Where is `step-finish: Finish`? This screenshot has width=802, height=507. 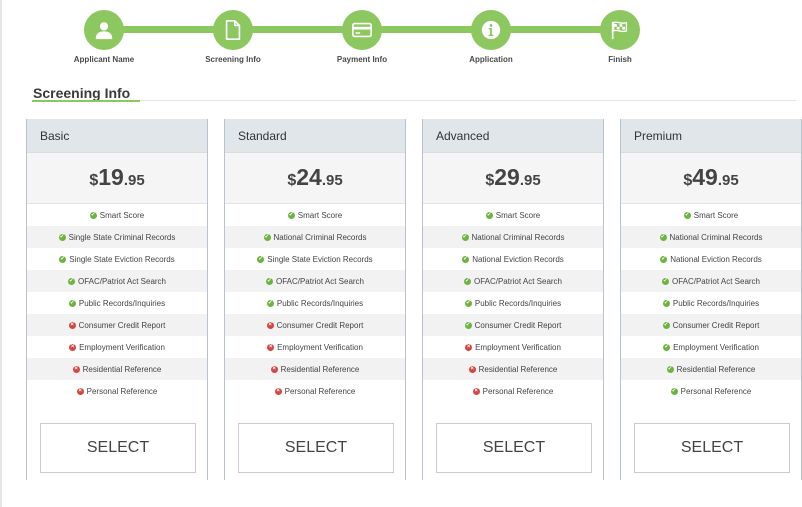 step-finish: Finish is located at coordinates (620, 37).